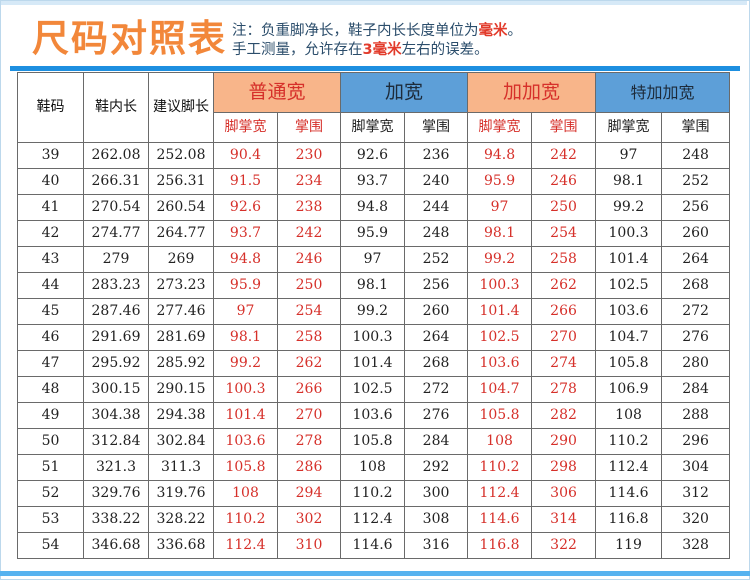  What do you see at coordinates (500, 493) in the screenshot?
I see `extra-wide-width-cell: 112.4` at bounding box center [500, 493].